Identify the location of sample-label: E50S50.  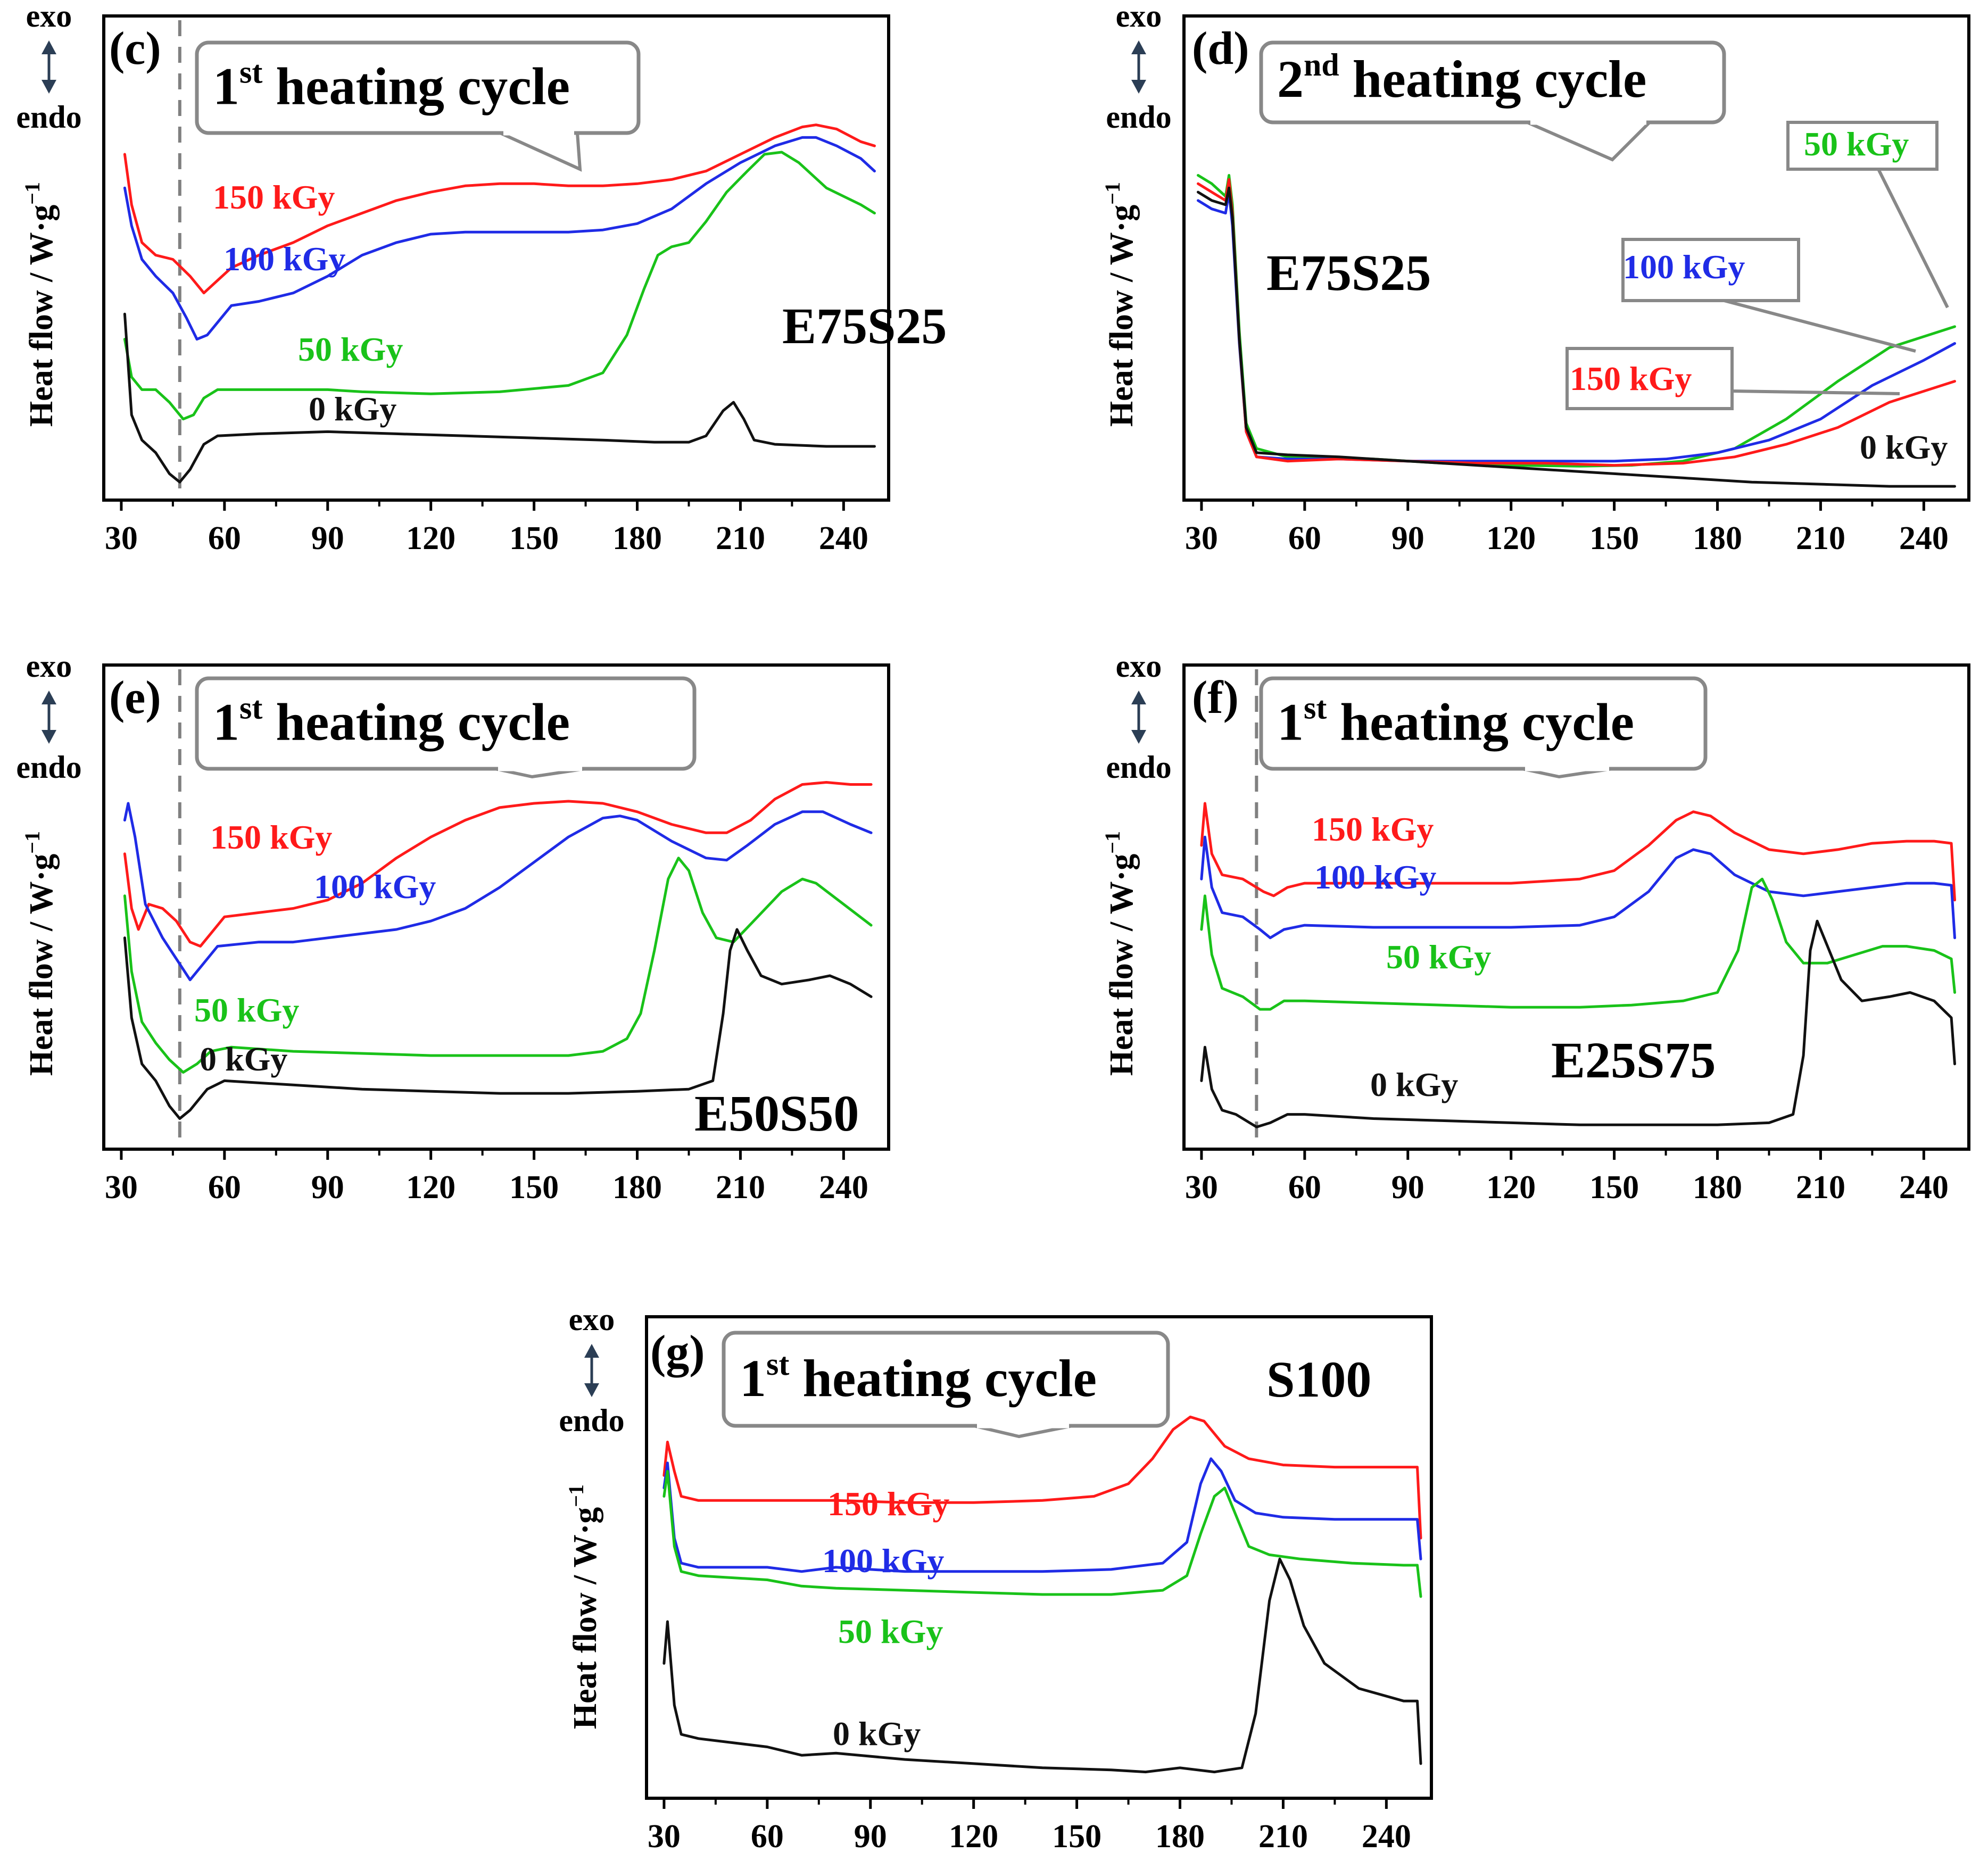
(777, 1113).